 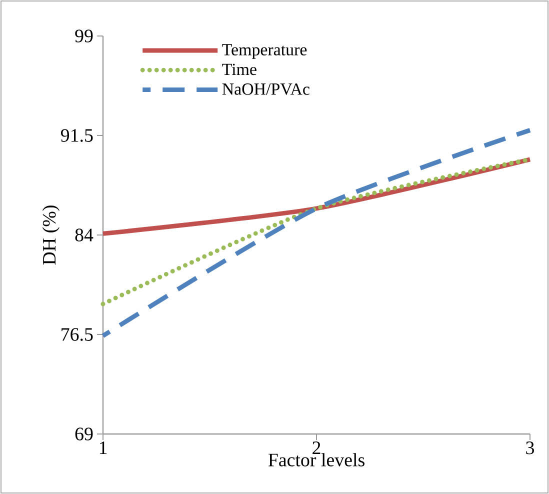 What do you see at coordinates (266, 89) in the screenshot?
I see `legend-label: NaOH/PVAc` at bounding box center [266, 89].